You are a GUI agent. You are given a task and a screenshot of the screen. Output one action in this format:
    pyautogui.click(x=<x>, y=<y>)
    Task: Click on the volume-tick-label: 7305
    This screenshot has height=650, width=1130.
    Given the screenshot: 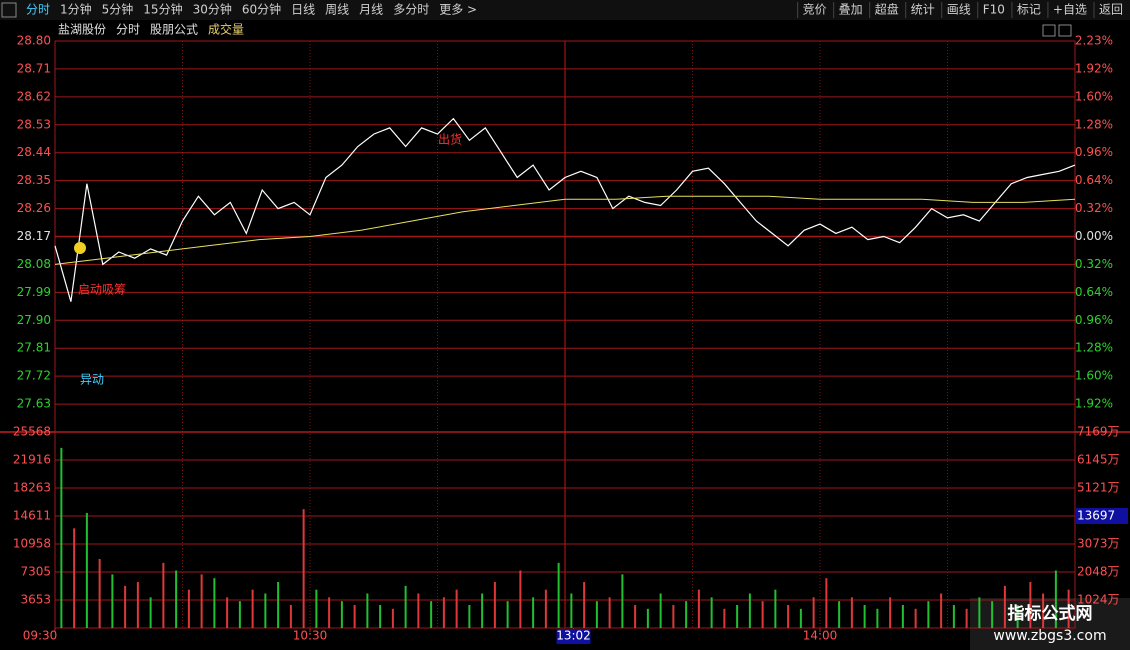 What is the action you would take?
    pyautogui.click(x=35, y=572)
    